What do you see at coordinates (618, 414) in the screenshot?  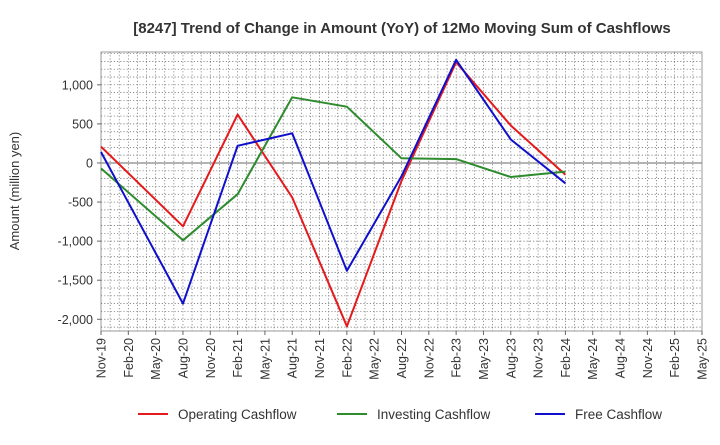 I see `legend-label: Free Cashflow` at bounding box center [618, 414].